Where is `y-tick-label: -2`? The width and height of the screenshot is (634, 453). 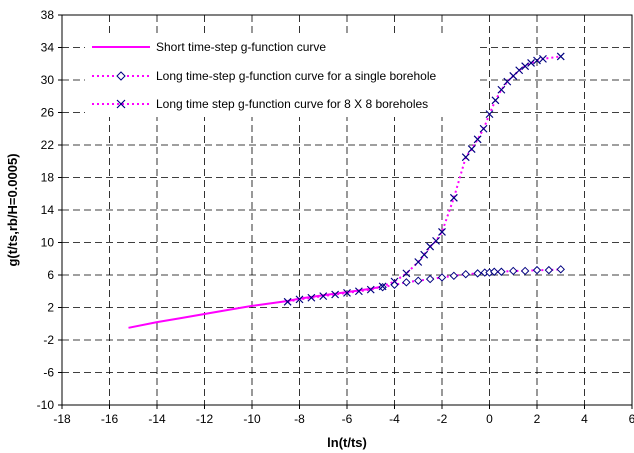 y-tick-label: -2 is located at coordinates (48, 340).